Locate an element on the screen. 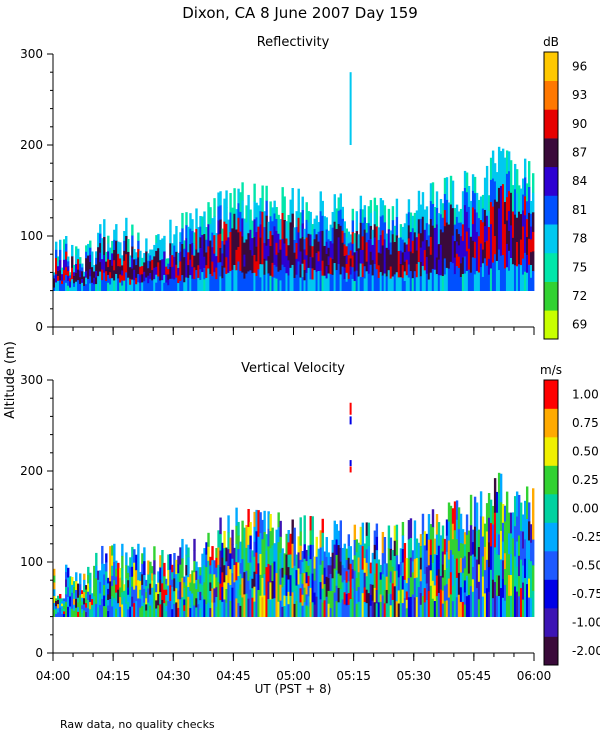  colorbar-label: -0.50 is located at coordinates (586, 565).